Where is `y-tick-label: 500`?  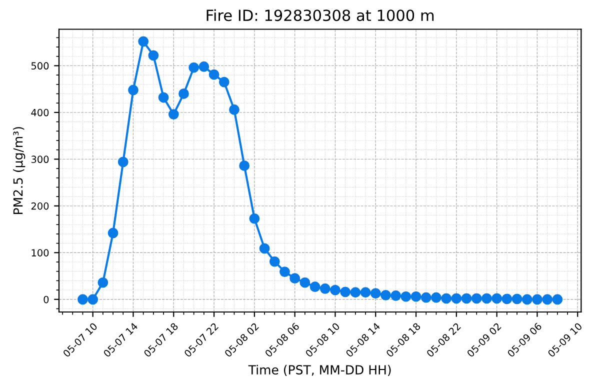
y-tick-label: 500 is located at coordinates (40, 66).